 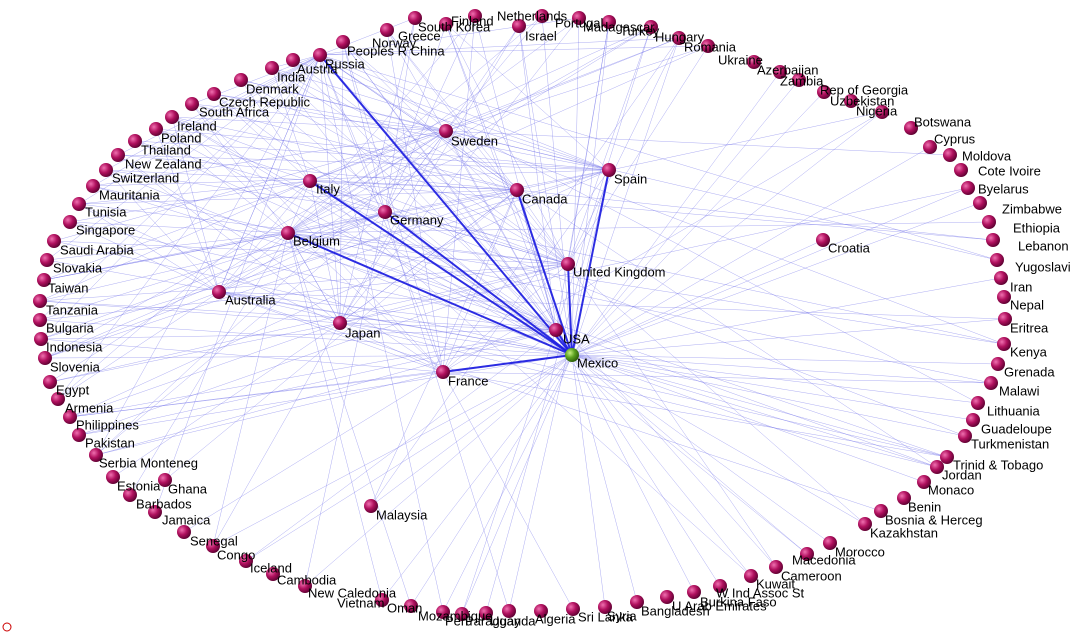 I want to click on node-label: Sri Lanka, so click(x=606, y=616).